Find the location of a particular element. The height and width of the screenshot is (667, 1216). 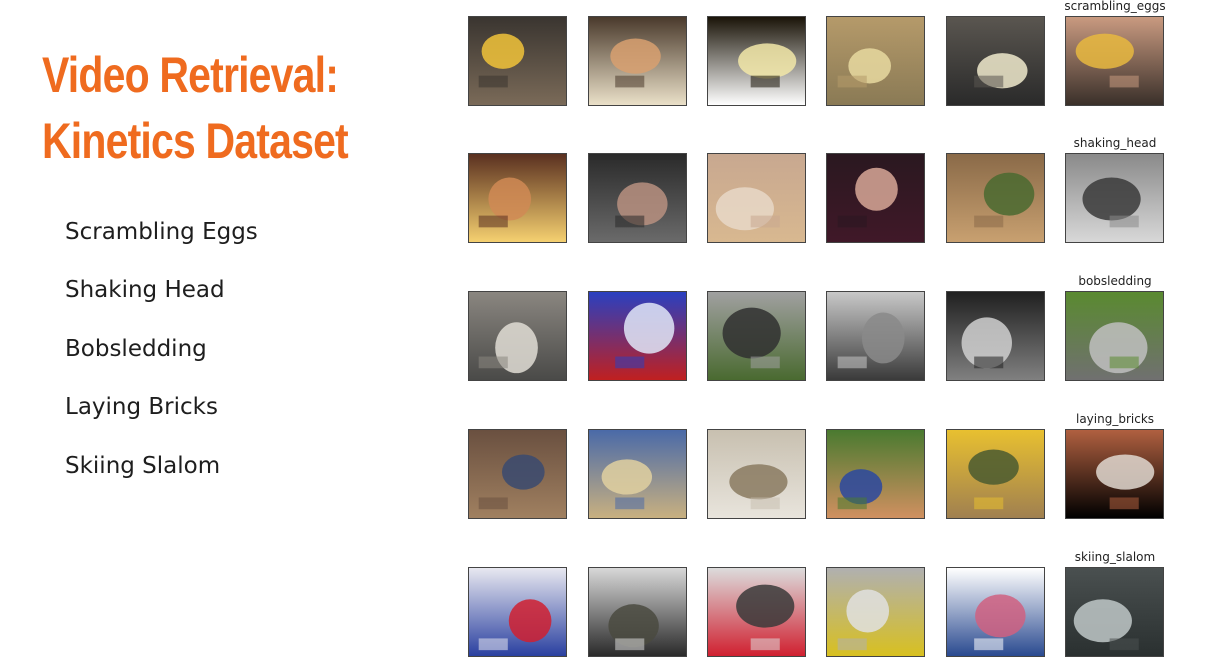

thumbnail-woman-garden is located at coordinates (995, 198).